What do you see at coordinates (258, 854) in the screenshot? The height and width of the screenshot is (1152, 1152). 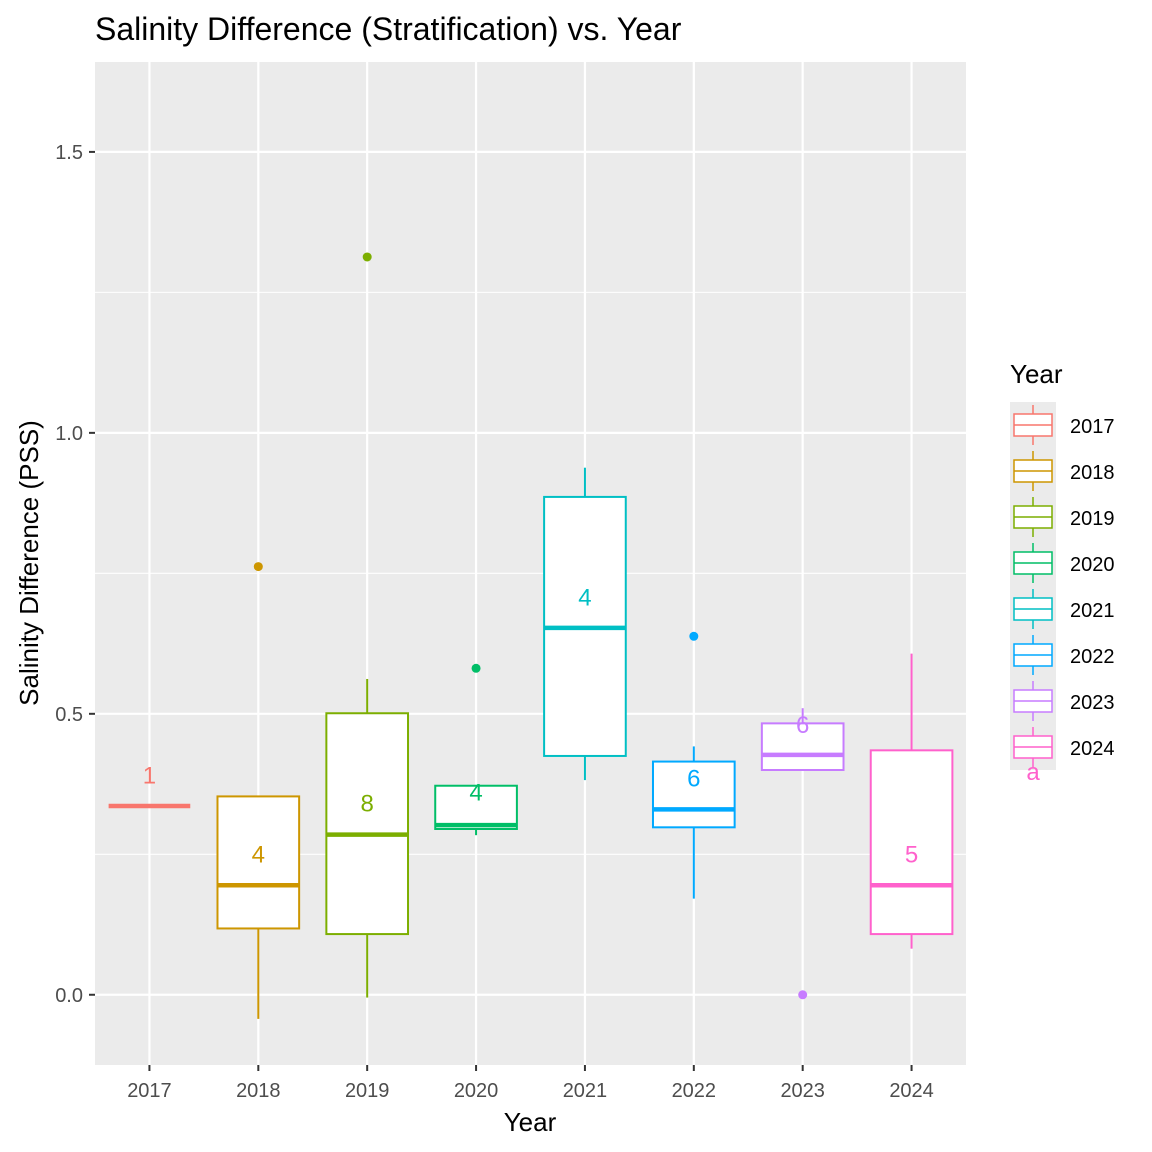 I see `count-label-2018: 4` at bounding box center [258, 854].